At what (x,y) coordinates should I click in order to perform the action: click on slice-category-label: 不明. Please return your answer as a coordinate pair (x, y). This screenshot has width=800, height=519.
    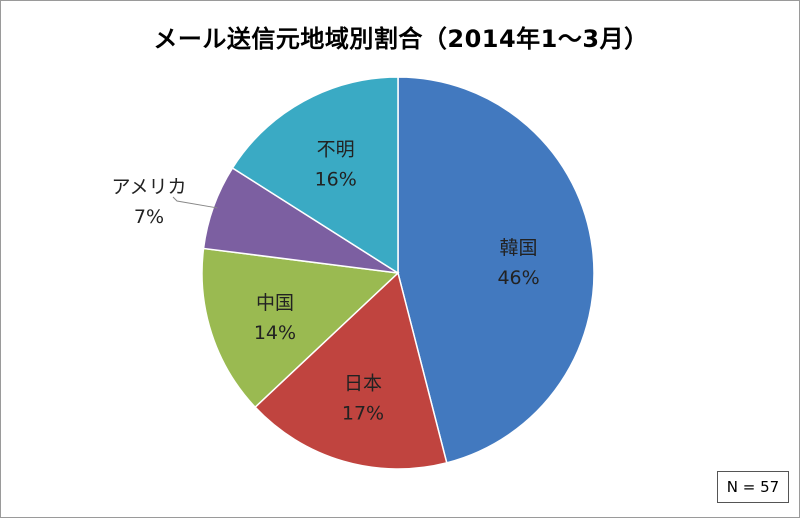
    Looking at the image, I should click on (336, 150).